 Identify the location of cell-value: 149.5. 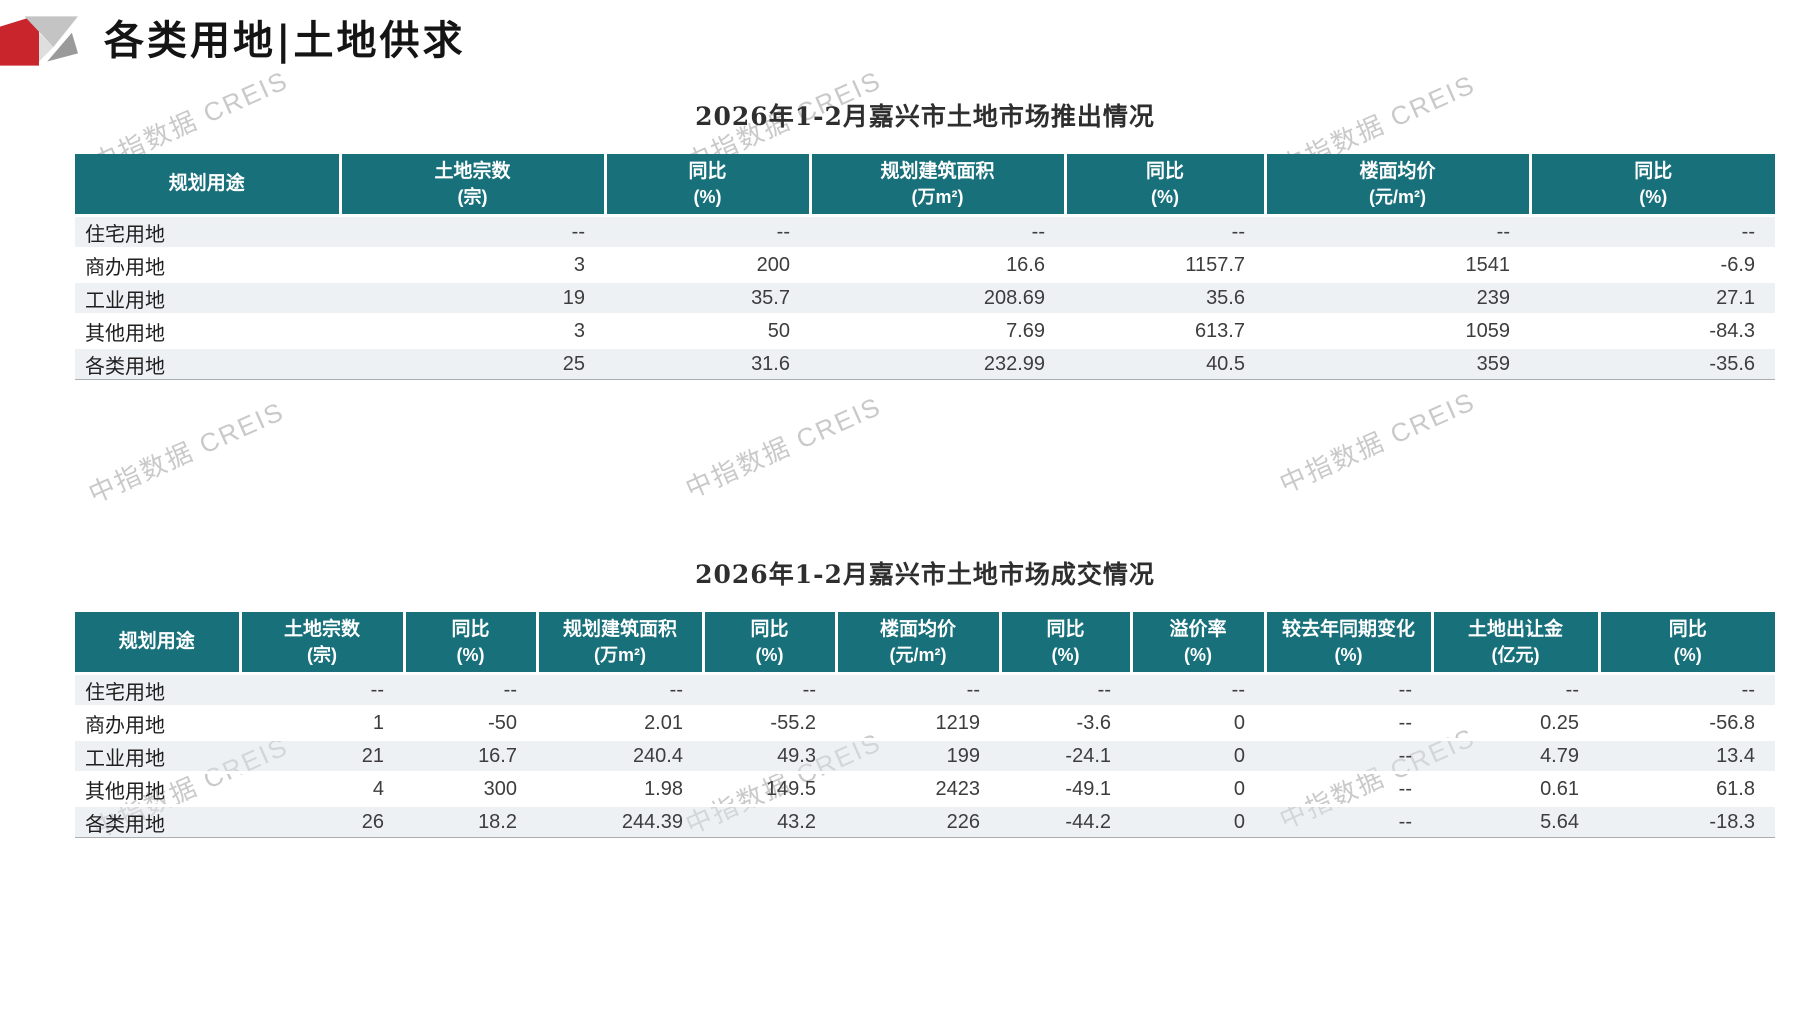
(769, 789).